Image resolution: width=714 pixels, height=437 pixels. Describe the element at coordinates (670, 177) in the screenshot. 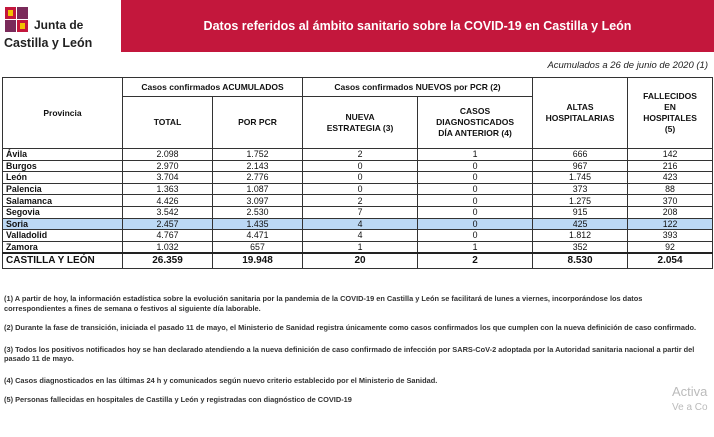

I see `value-cell: 423` at that location.